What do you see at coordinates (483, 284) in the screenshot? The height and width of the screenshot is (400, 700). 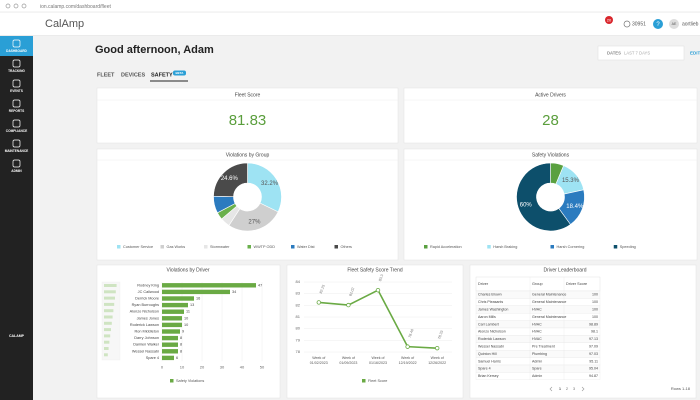 I see `column-header: Driver` at bounding box center [483, 284].